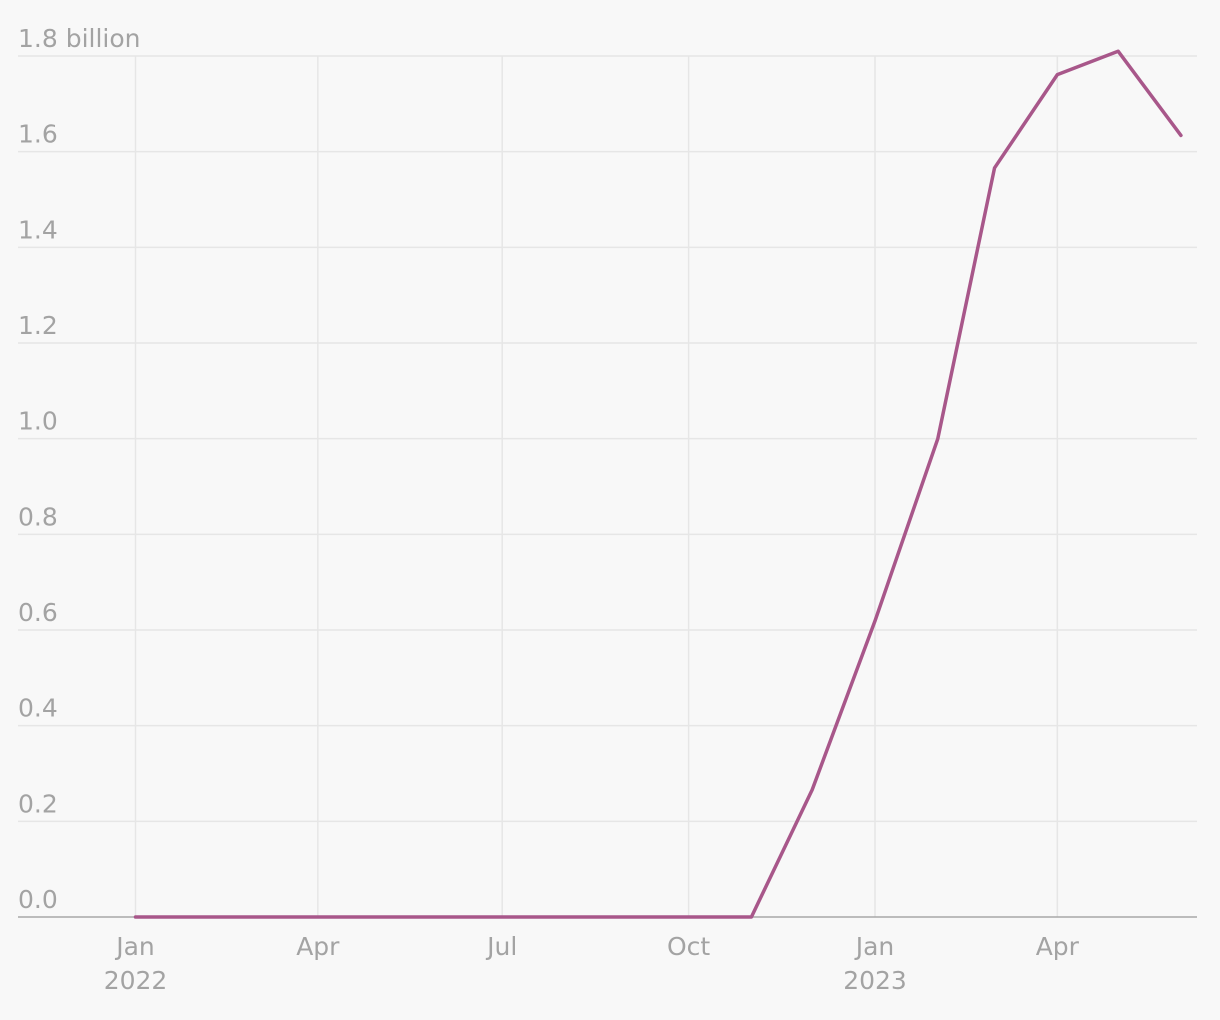 The width and height of the screenshot is (1220, 1020). Describe the element at coordinates (38, 421) in the screenshot. I see `y-tick-label: 1.0` at that location.